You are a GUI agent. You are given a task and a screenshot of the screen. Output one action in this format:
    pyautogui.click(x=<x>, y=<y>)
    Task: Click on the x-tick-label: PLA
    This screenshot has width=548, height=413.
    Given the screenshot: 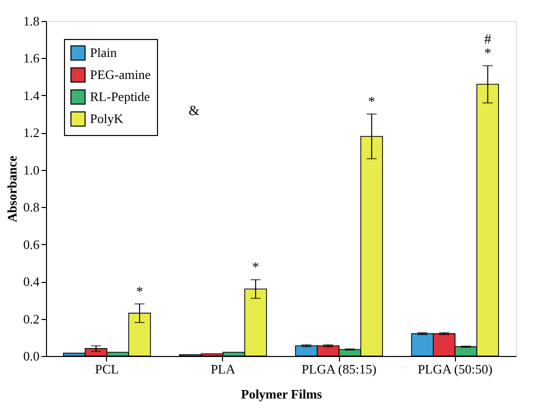 What is the action you would take?
    pyautogui.click(x=223, y=369)
    